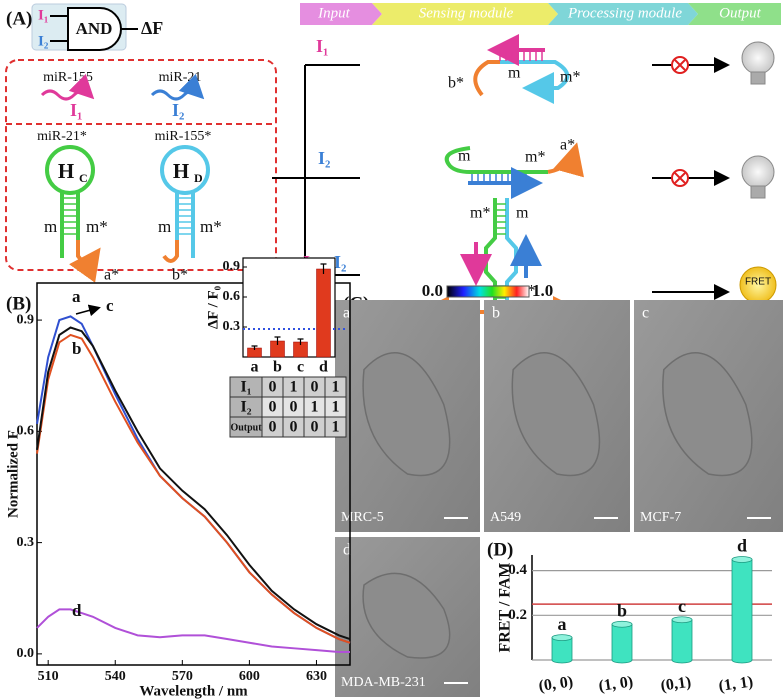 The width and height of the screenshot is (783, 699). What do you see at coordinates (76, 348) in the screenshot?
I see `series-label: b` at bounding box center [76, 348].